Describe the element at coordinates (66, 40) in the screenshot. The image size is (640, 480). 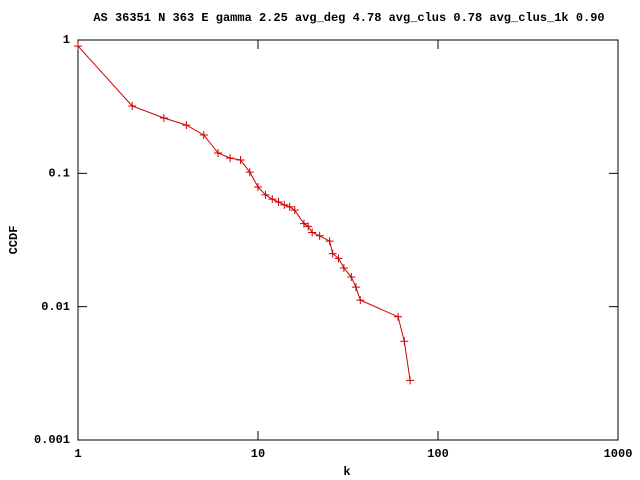
I see `y-tick-label: 1` at that location.